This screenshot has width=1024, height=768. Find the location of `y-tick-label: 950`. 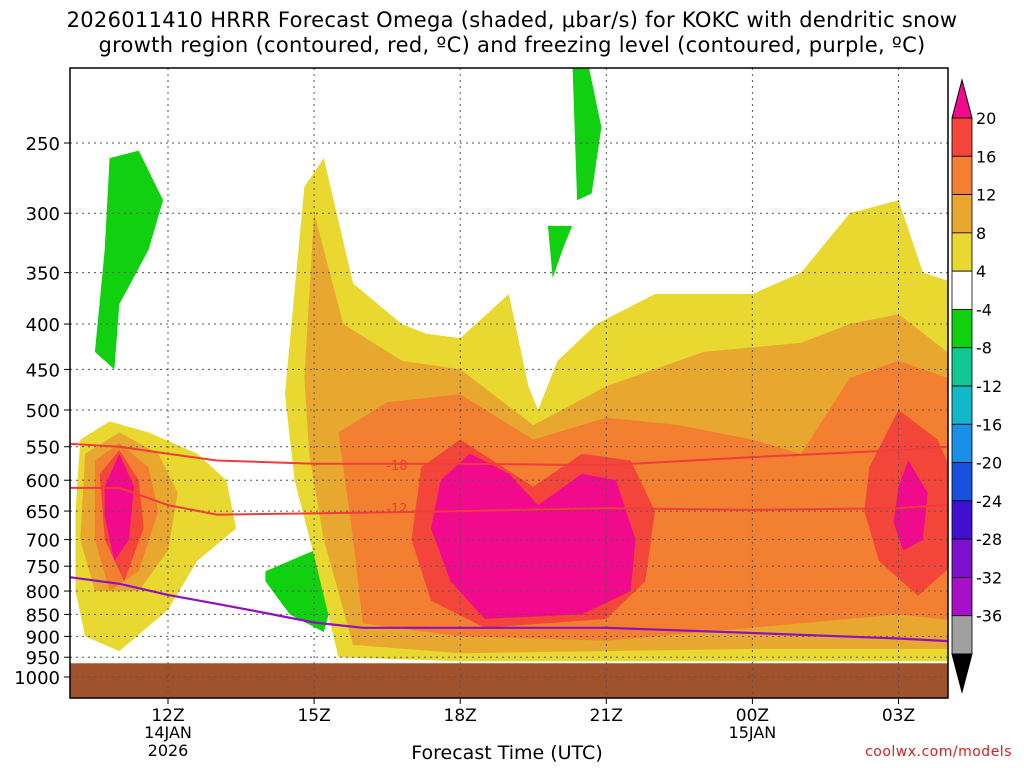

y-tick-label: 950 is located at coordinates (43, 658).